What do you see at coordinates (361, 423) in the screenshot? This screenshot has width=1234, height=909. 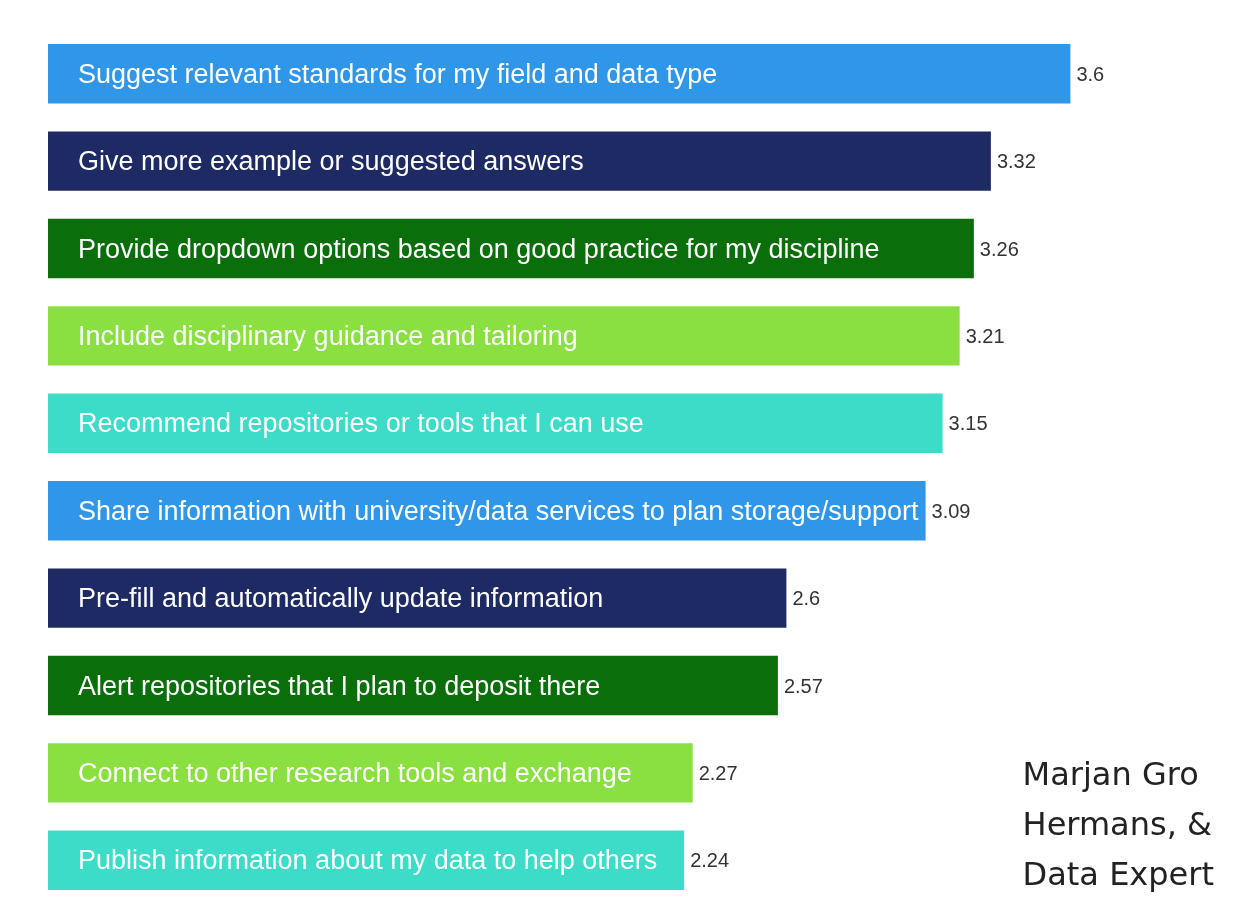 I see `y-tick-label: Recommend repositories or tools that I can use` at bounding box center [361, 423].